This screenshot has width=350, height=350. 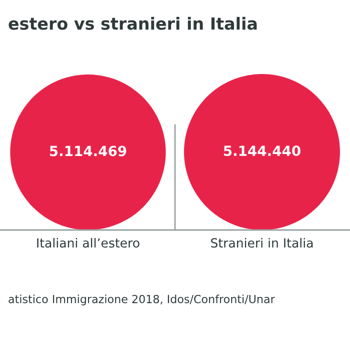 I want to click on text: estero vs stranieri in Italia, so click(x=132, y=23).